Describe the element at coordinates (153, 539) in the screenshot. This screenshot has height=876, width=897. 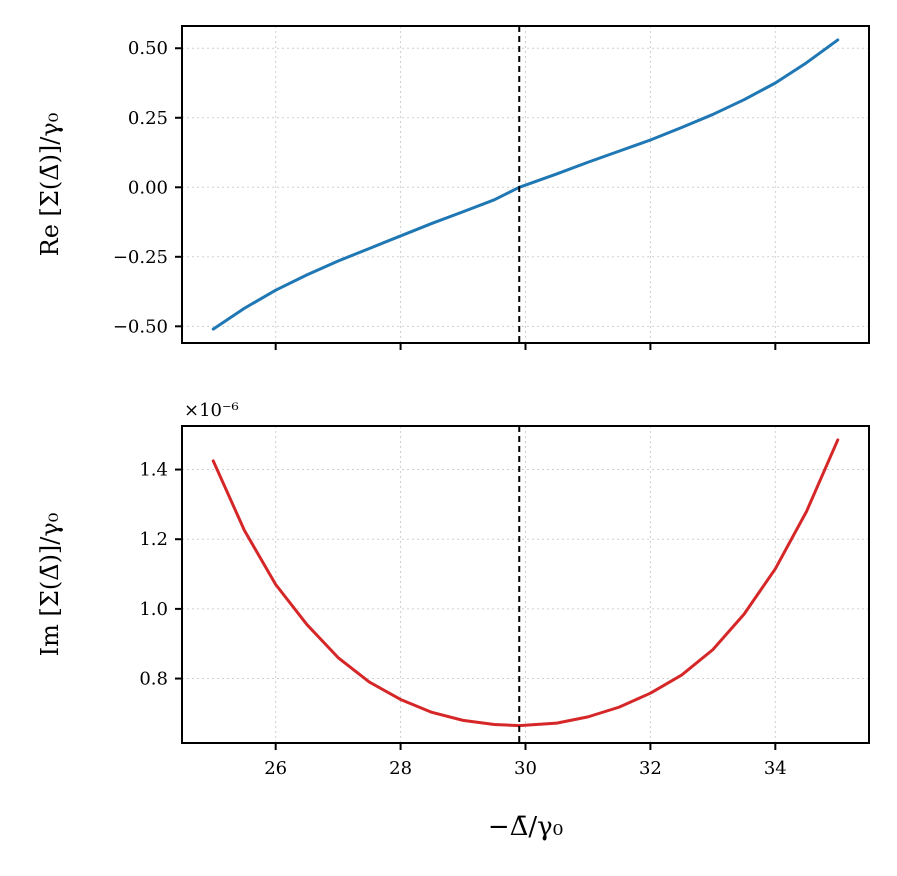
I see `y-tick-label: 1.2` at that location.